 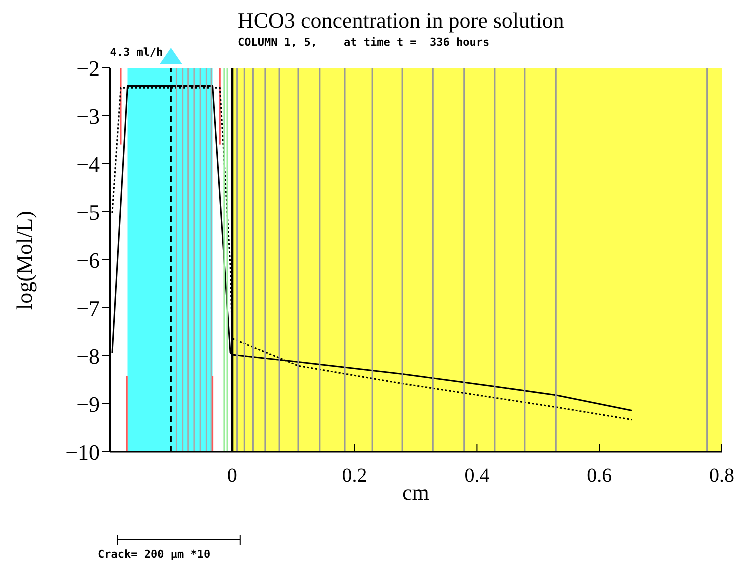 What do you see at coordinates (88, 68) in the screenshot?
I see `y-tick-label: −2` at bounding box center [88, 68].